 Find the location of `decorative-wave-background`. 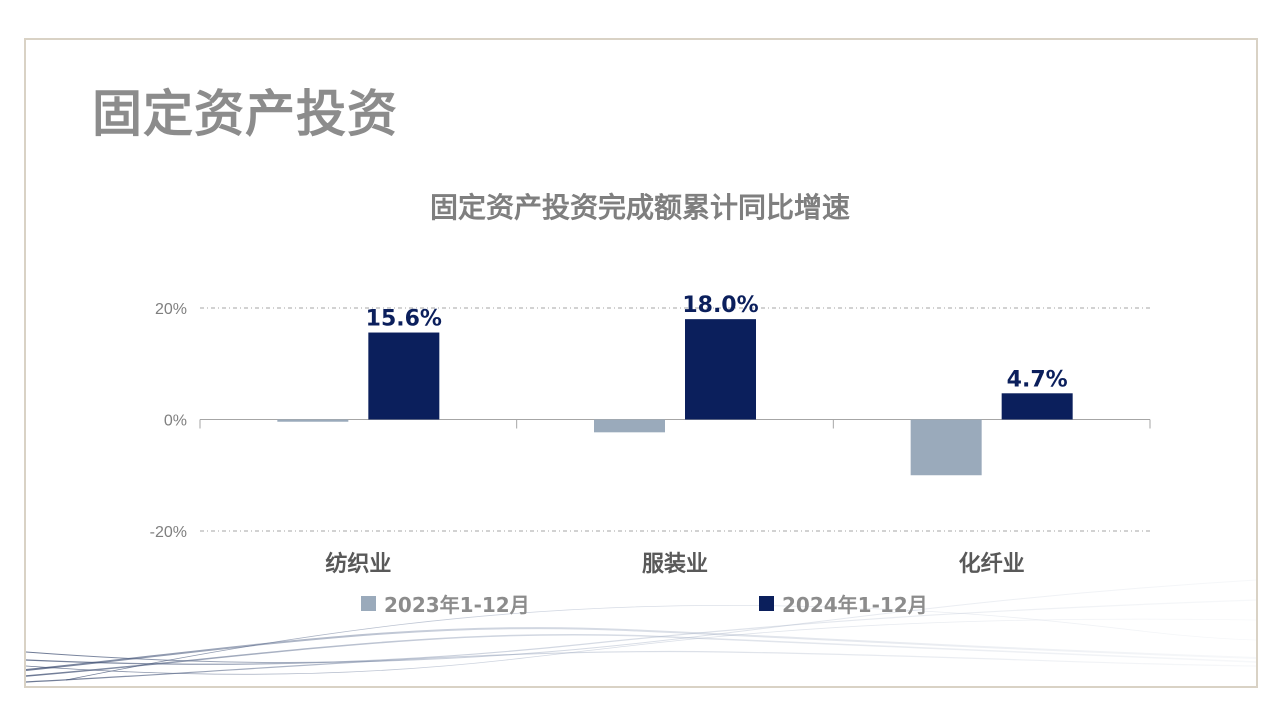

decorative-wave-background is located at coordinates (641, 631).